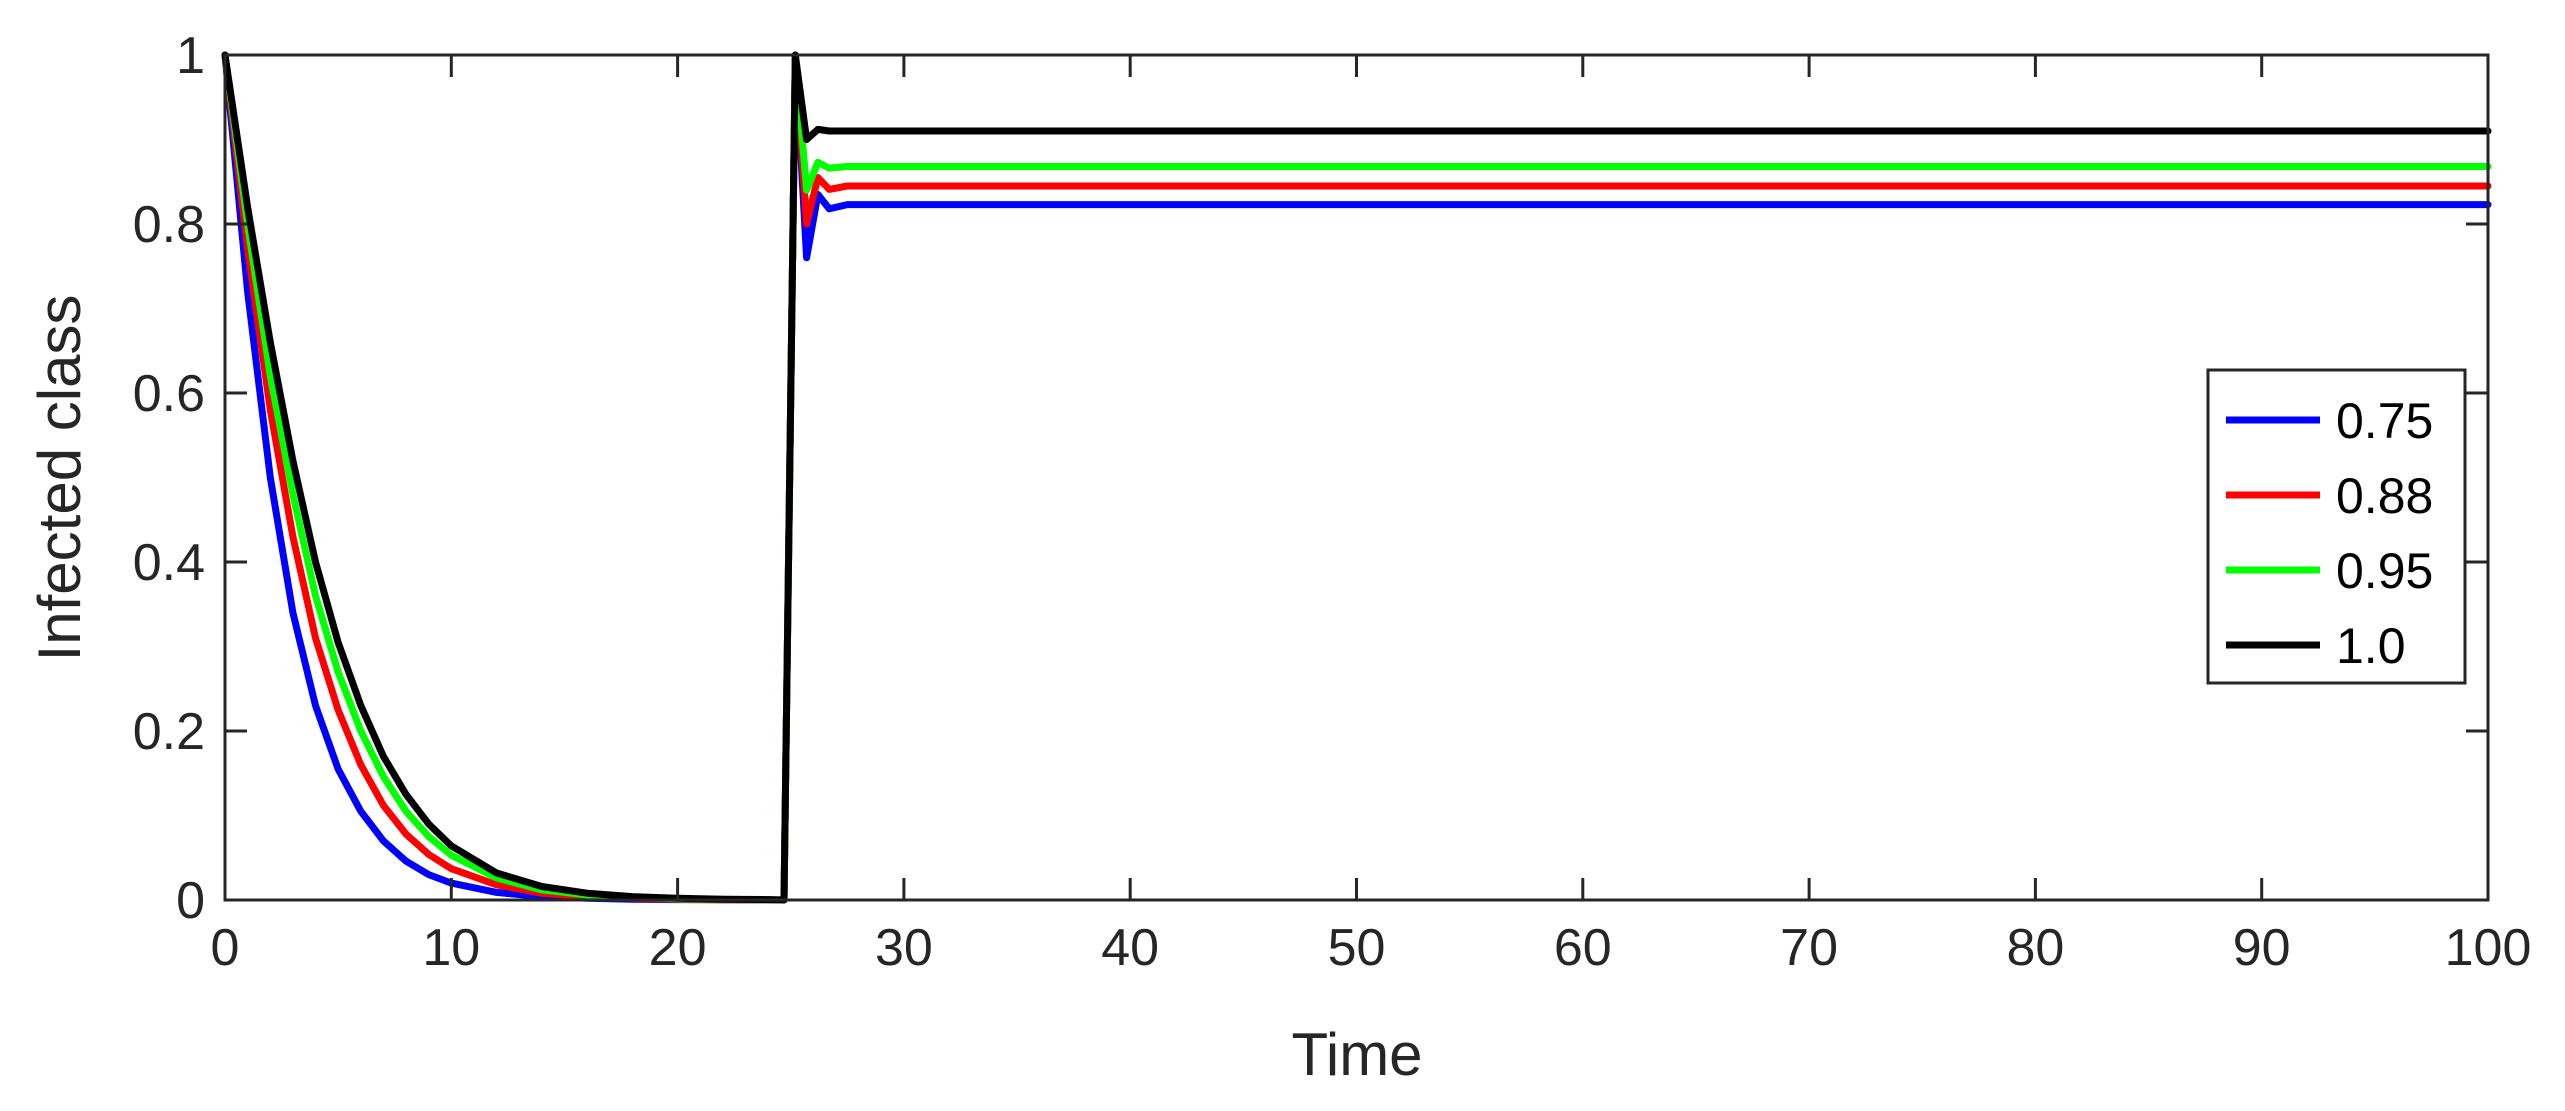 This screenshot has height=1111, width=2565. I want to click on x-tick-label: 70, so click(1809, 948).